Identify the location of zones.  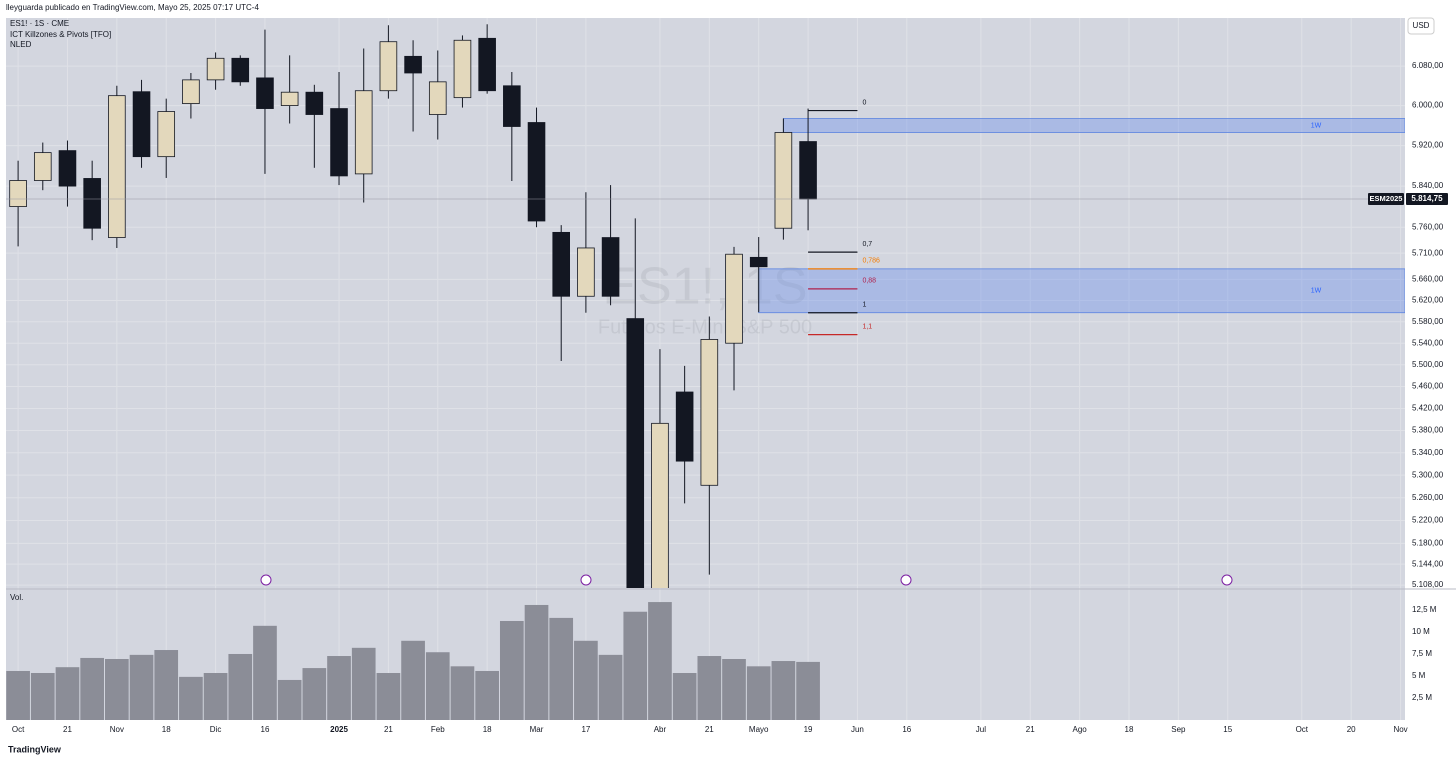
(1081, 216).